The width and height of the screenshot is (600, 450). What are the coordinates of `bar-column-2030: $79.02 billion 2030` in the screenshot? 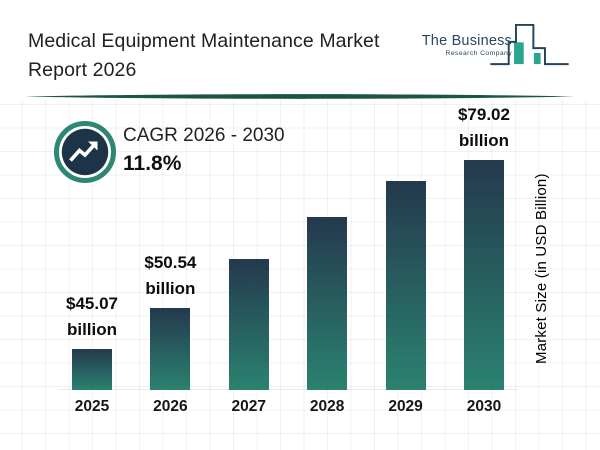 It's located at (484, 260).